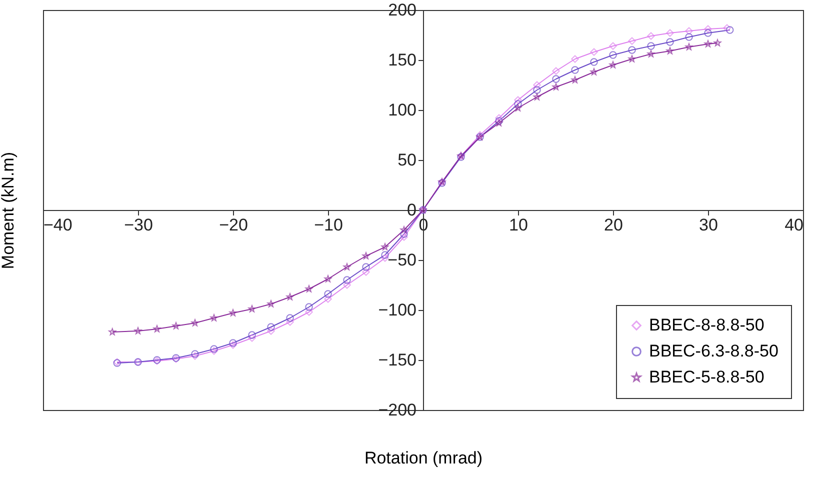 The height and width of the screenshot is (479, 826). Describe the element at coordinates (794, 225) in the screenshot. I see `x-tick-label: 40` at that location.